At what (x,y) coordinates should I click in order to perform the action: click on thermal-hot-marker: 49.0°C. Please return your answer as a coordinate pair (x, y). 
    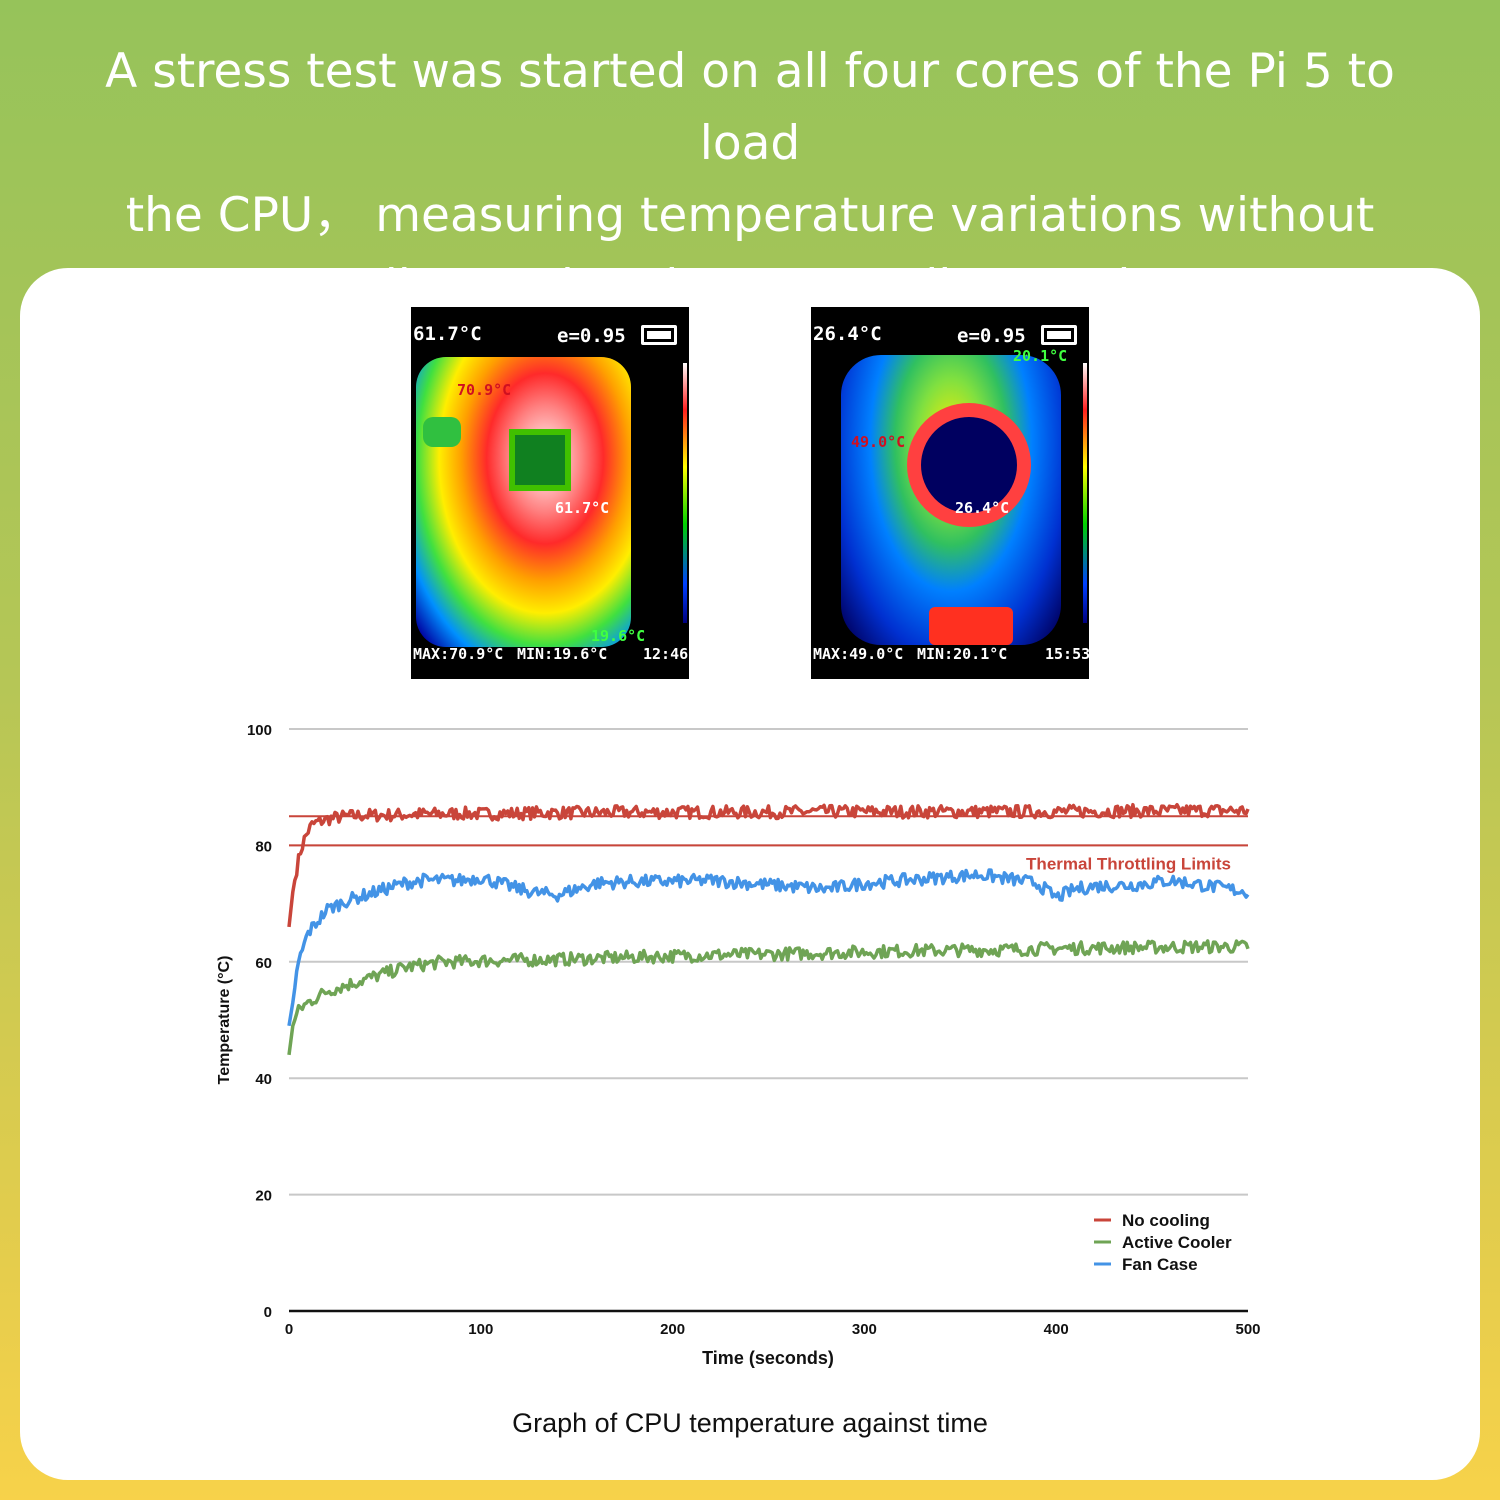
    Looking at the image, I should click on (878, 442).